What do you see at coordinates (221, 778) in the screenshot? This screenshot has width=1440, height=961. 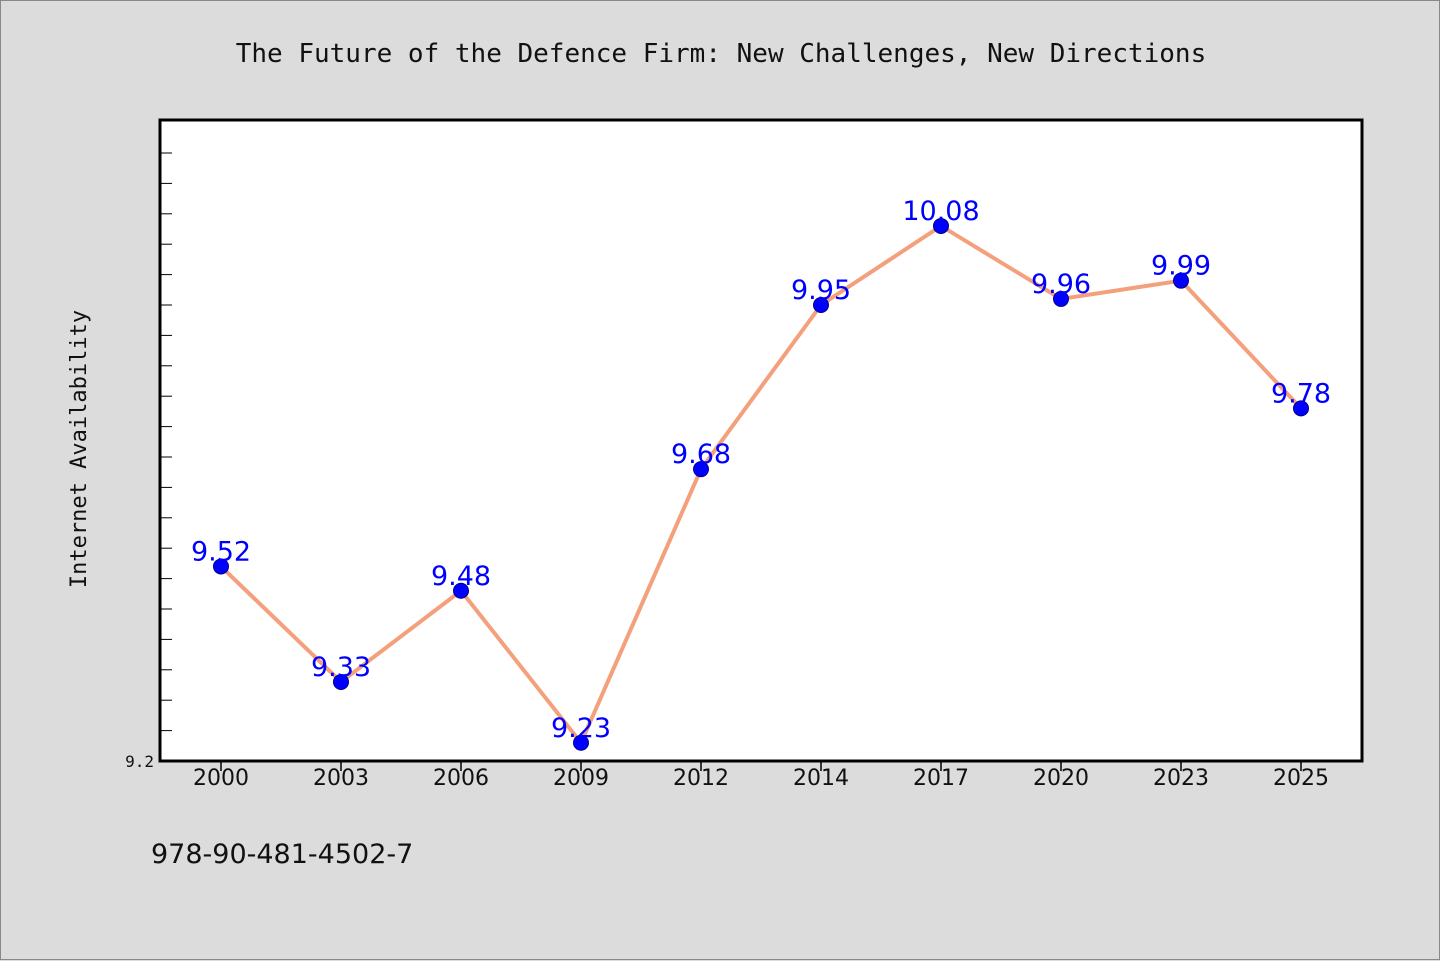 I see `x-tick-label: 2000` at bounding box center [221, 778].